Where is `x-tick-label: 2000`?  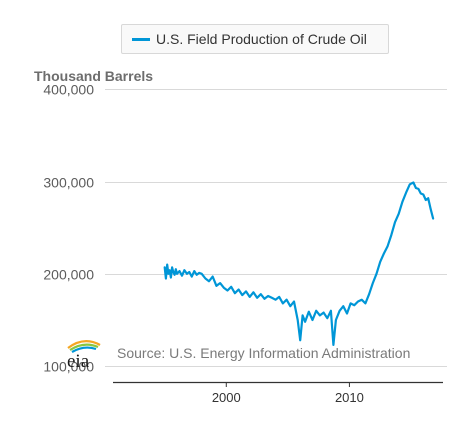
x-tick-label: 2000 is located at coordinates (226, 397).